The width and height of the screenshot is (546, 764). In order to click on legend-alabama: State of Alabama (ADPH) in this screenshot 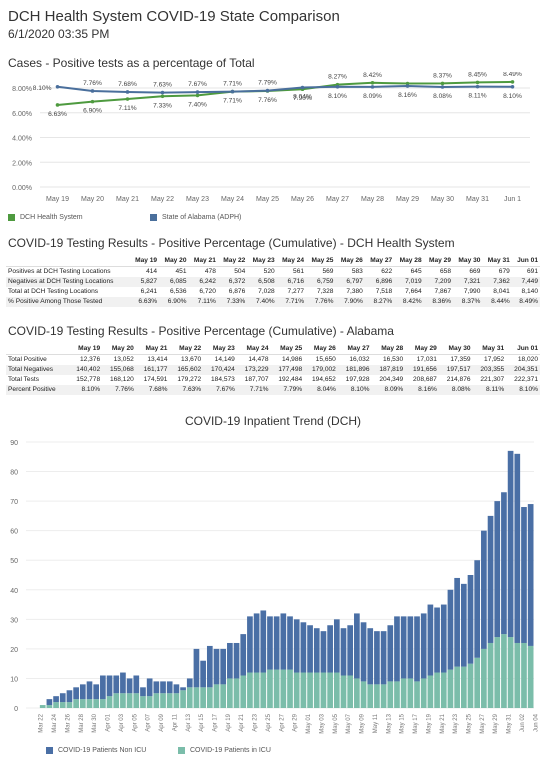, I will do `click(195, 217)`.